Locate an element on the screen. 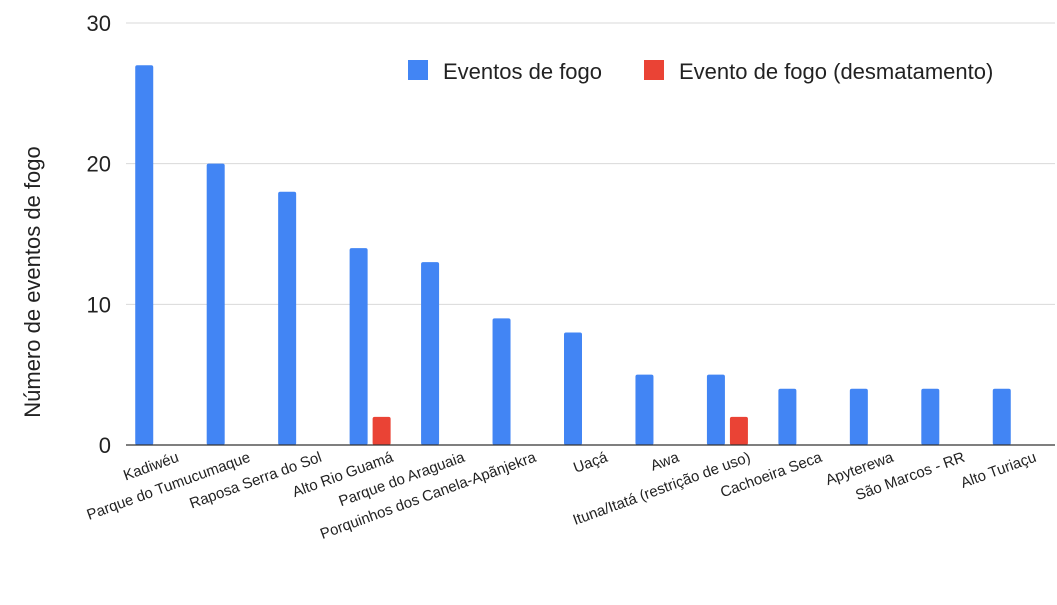 The height and width of the screenshot is (605, 1057). y-tick-label: 0 is located at coordinates (105, 445).